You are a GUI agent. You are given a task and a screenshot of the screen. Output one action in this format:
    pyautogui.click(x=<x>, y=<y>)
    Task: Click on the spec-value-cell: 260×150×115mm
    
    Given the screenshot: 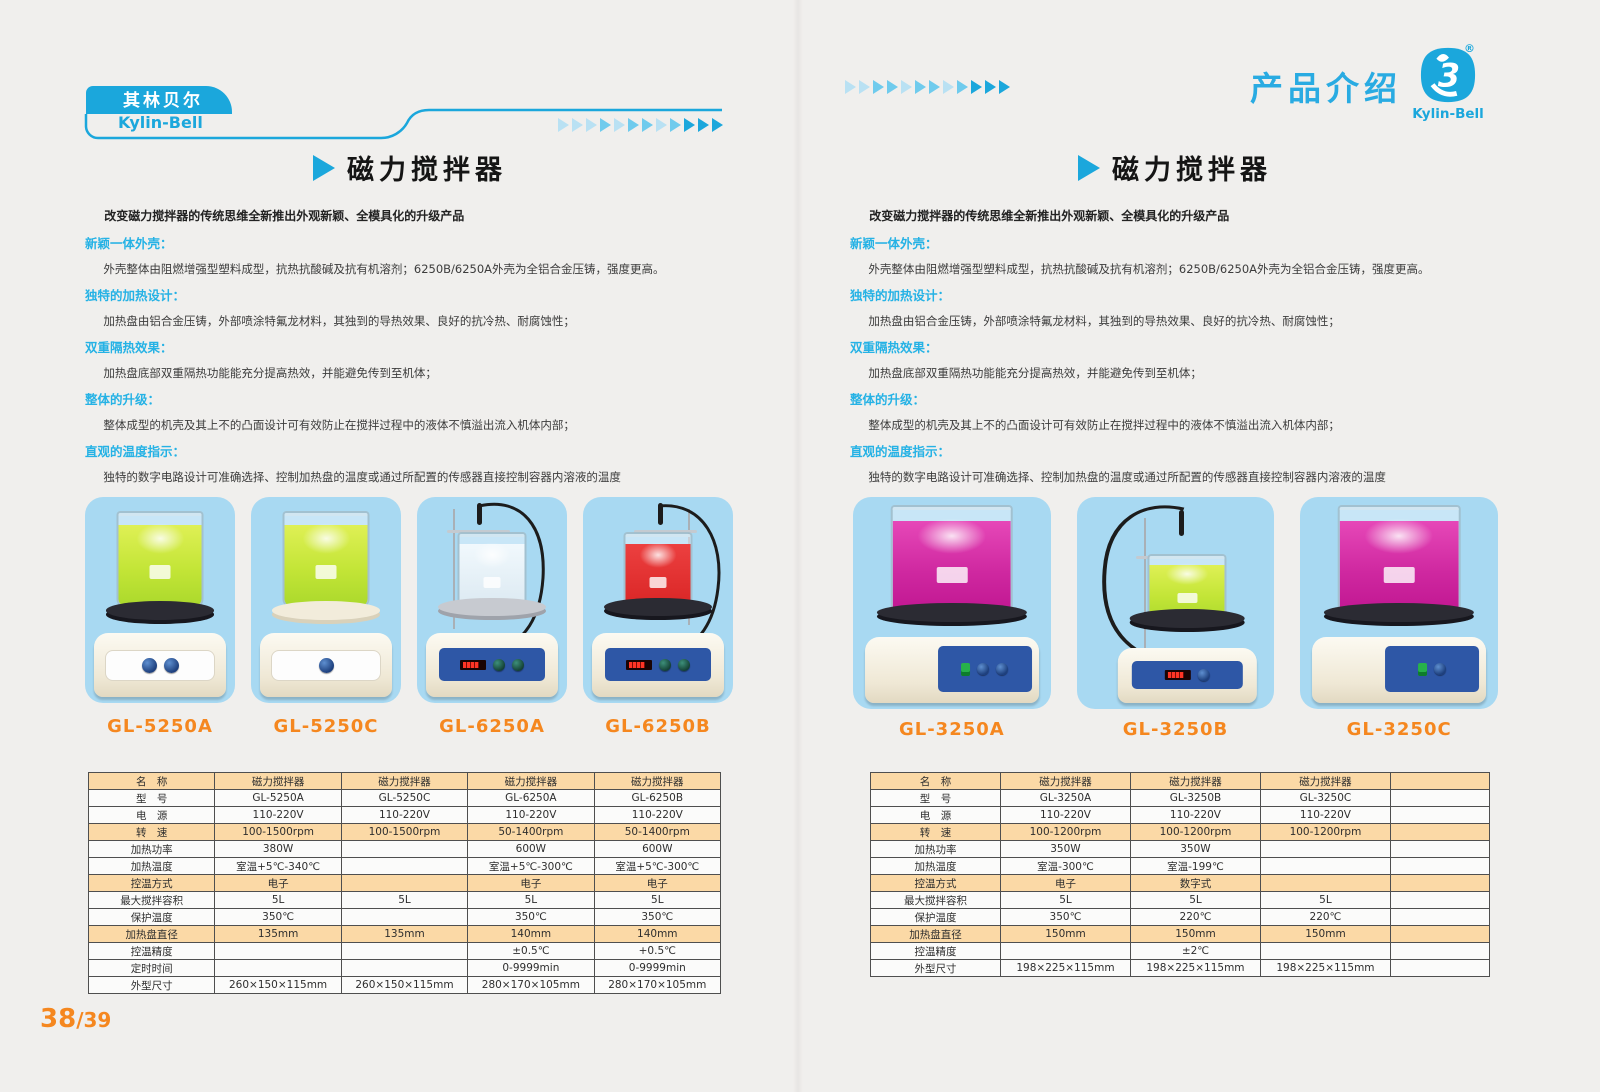 What is the action you would take?
    pyautogui.click(x=278, y=985)
    